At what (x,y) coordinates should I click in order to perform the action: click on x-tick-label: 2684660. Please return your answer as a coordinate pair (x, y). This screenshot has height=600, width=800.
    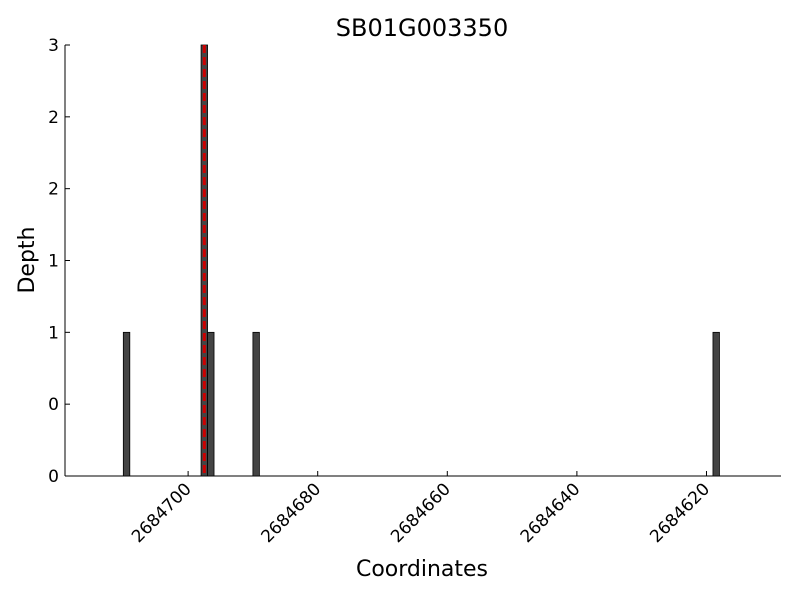
    Looking at the image, I should click on (421, 513).